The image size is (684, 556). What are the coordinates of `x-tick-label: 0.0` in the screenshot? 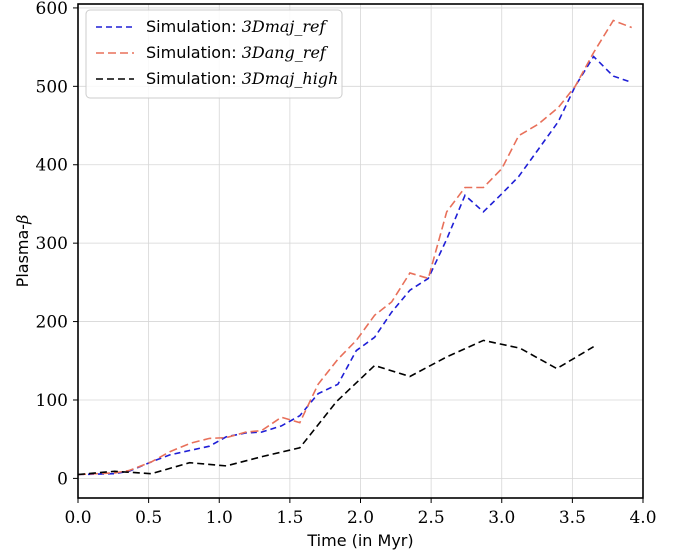 It's located at (77, 518).